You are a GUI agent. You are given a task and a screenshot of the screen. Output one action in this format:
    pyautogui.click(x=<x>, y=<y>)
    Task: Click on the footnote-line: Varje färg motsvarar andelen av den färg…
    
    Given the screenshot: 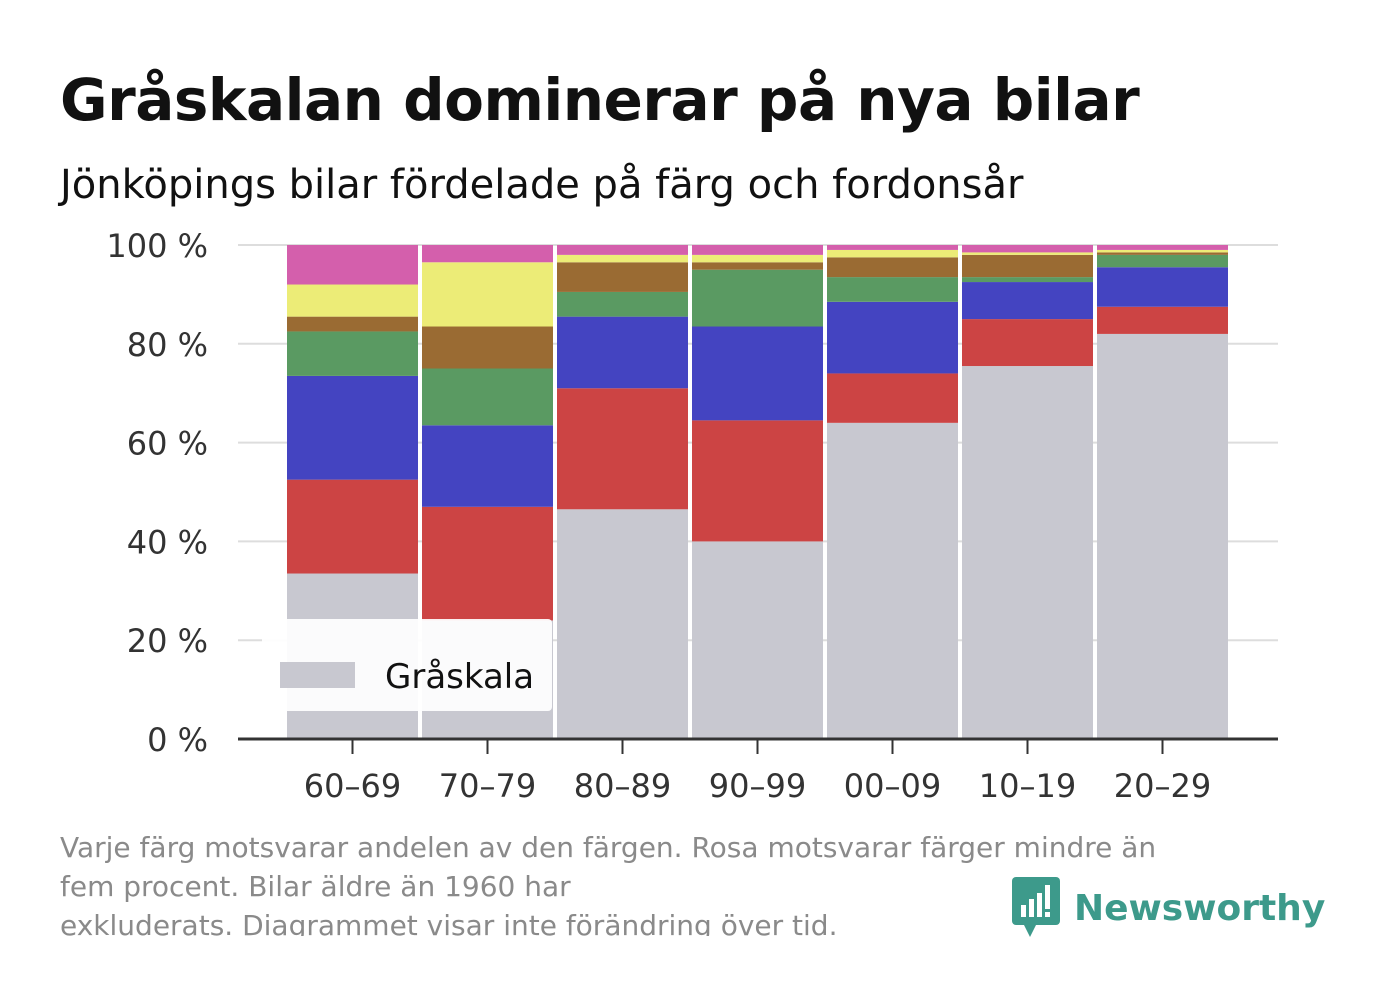 What is the action you would take?
    pyautogui.click(x=608, y=847)
    